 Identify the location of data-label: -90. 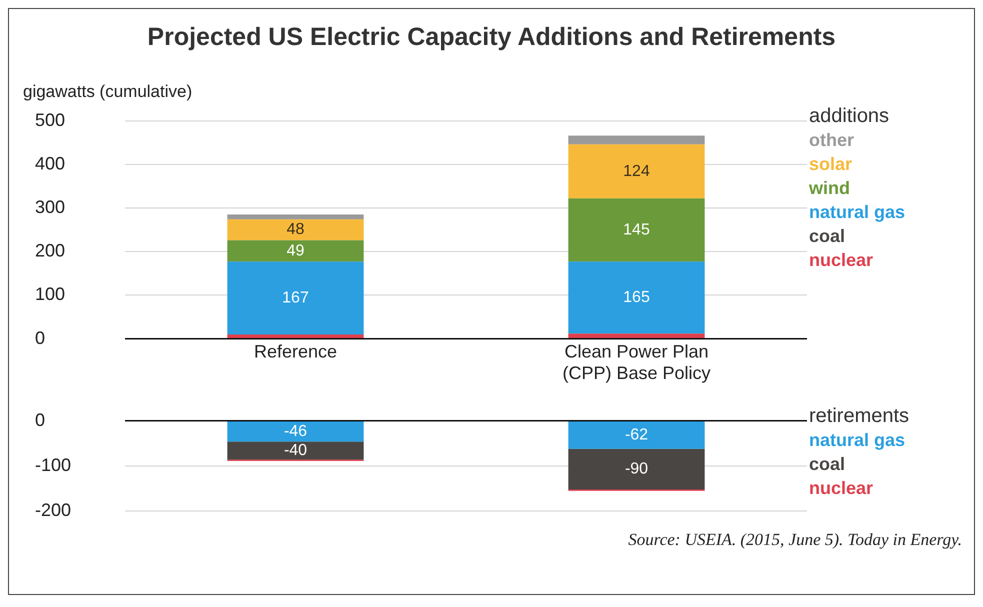
(636, 469).